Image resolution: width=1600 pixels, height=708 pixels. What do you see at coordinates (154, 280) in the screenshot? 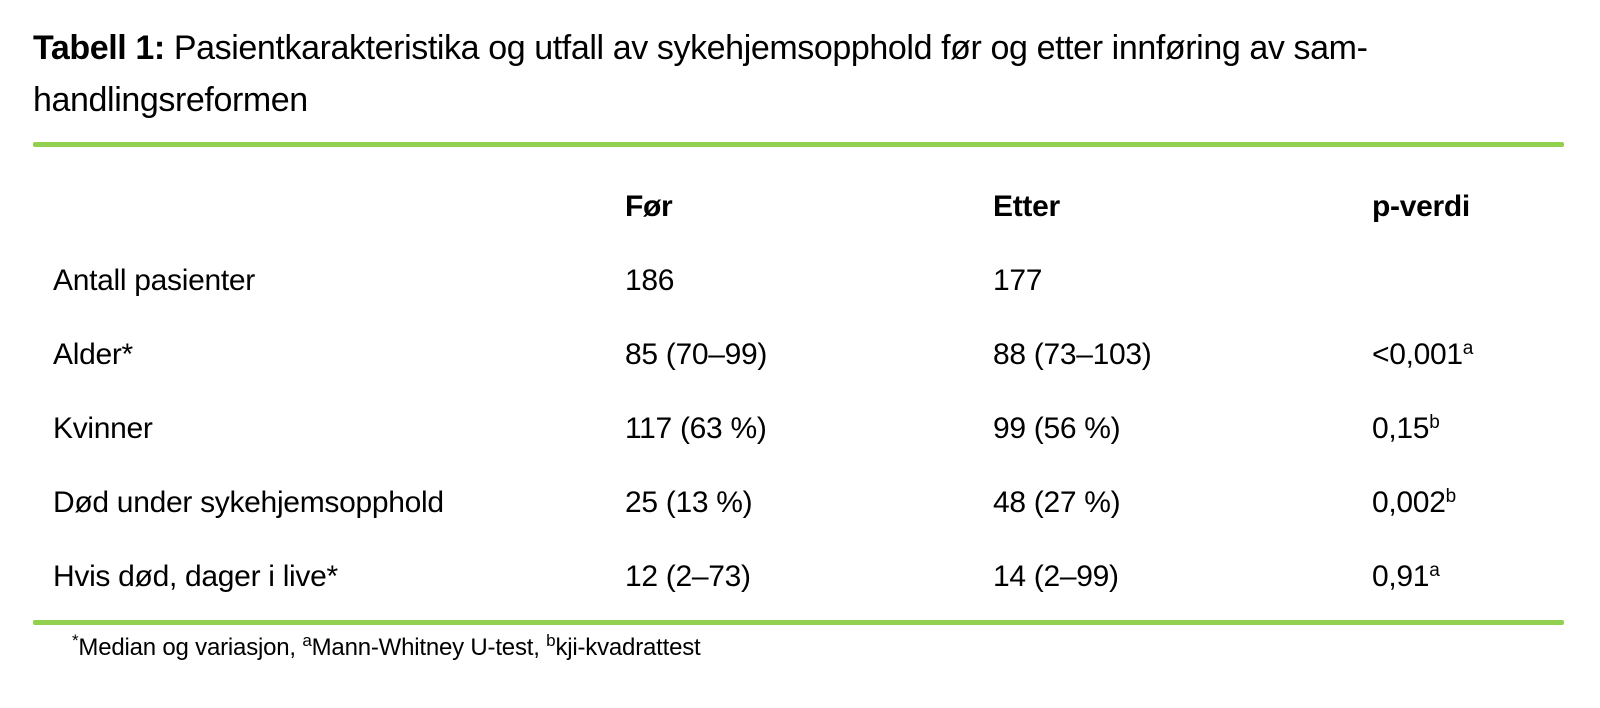
I see `row-label: Antall pasienter` at bounding box center [154, 280].